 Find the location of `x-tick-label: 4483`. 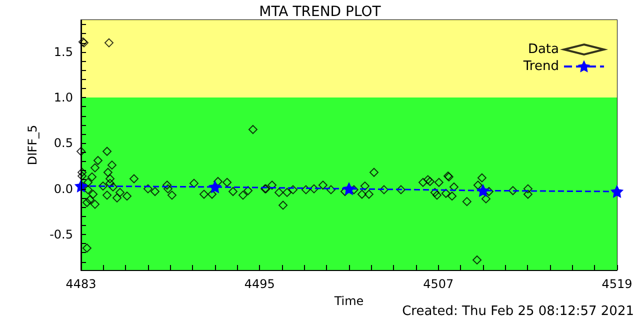

x-tick-label: 4483 is located at coordinates (81, 284).